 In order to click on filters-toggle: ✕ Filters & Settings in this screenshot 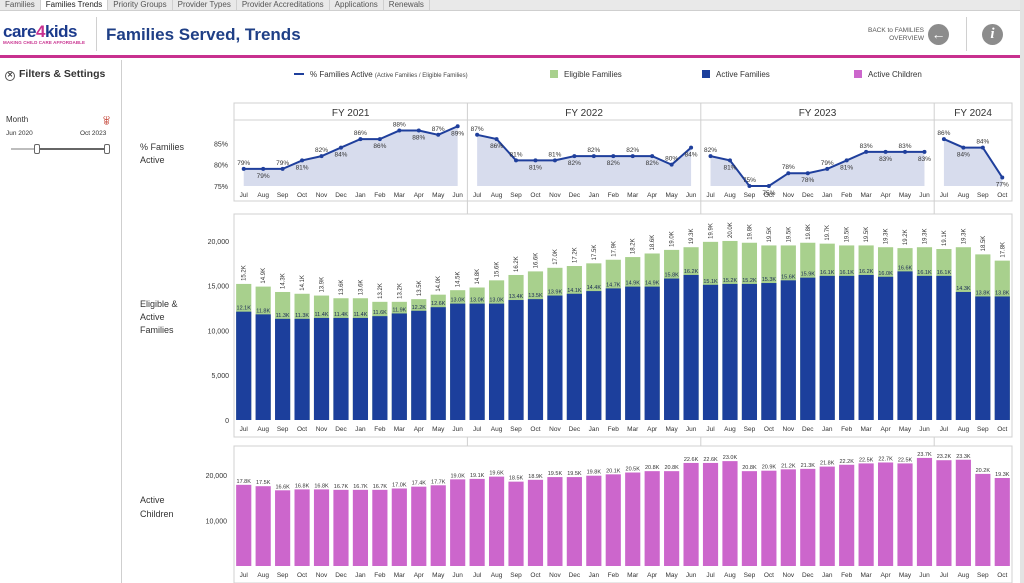, I will do `click(55, 74)`.